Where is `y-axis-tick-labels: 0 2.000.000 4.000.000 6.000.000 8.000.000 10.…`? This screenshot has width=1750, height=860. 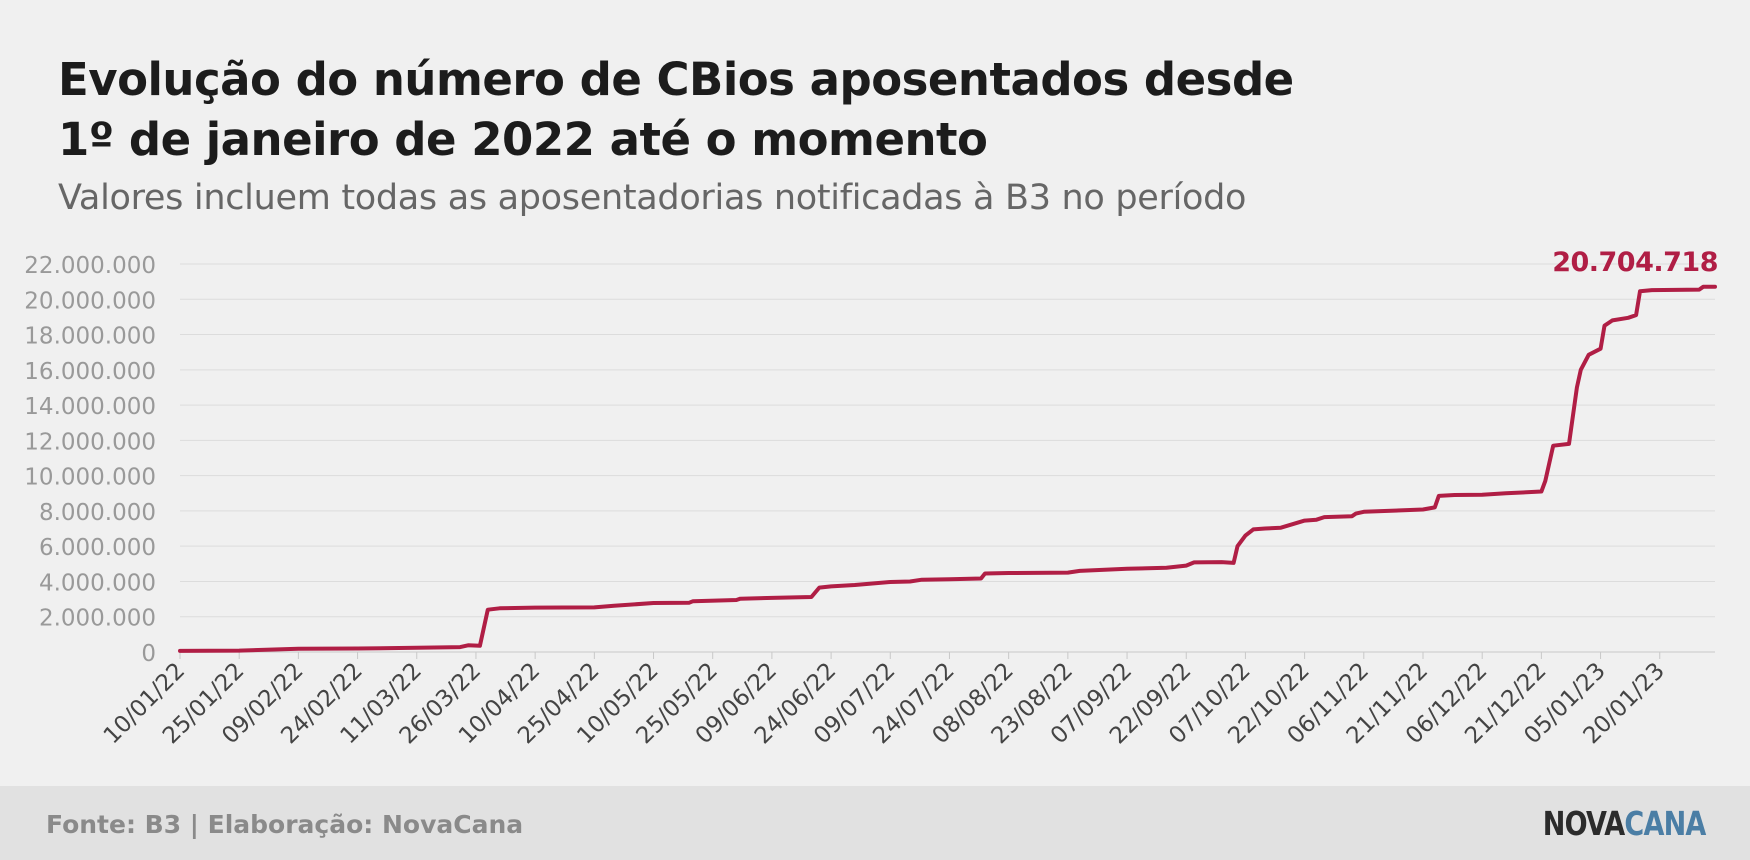 y-axis-tick-labels: 0 2.000.000 4.000.000 6.000.000 8.000.000 10.… is located at coordinates (90, 460).